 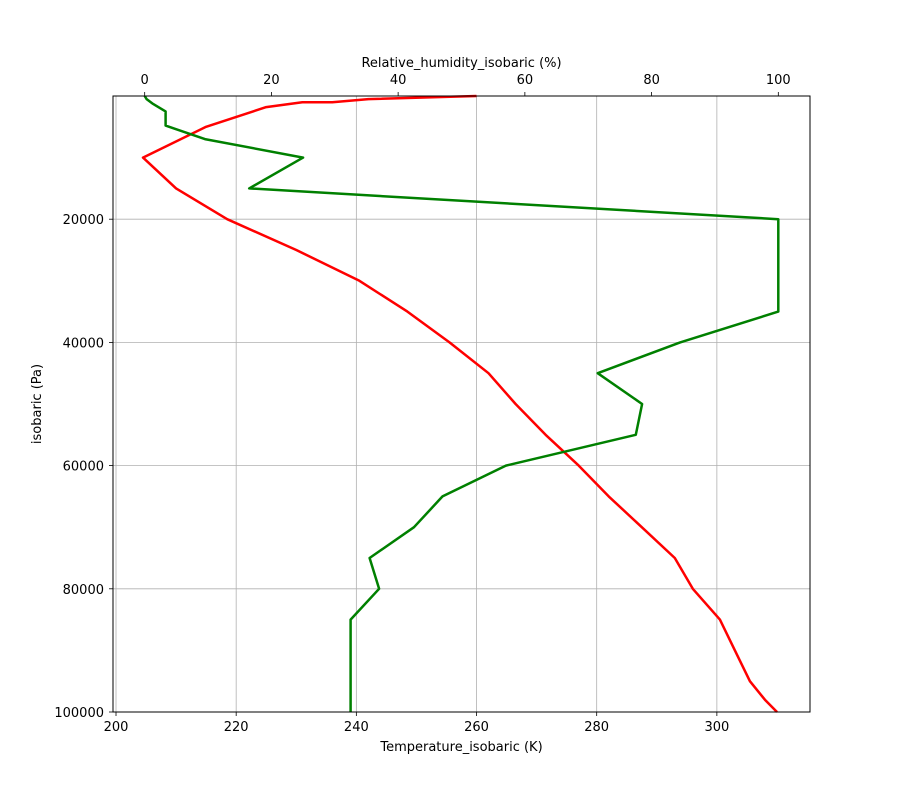 What do you see at coordinates (716, 727) in the screenshot?
I see `x-bottom-tick-label: 300` at bounding box center [716, 727].